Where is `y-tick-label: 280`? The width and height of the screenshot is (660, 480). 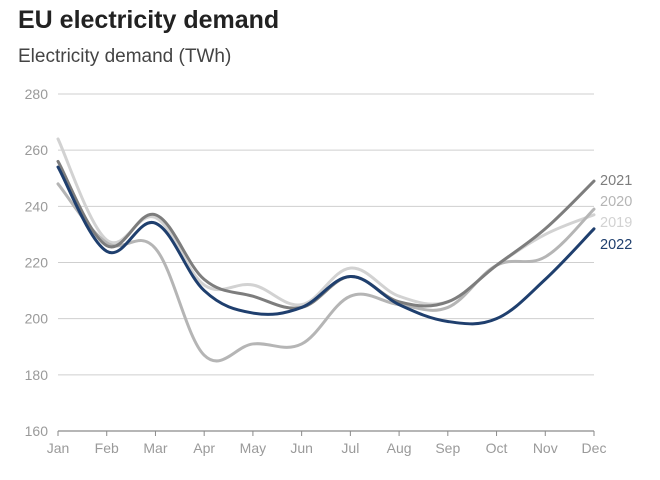 y-tick-label: 280 is located at coordinates (37, 94).